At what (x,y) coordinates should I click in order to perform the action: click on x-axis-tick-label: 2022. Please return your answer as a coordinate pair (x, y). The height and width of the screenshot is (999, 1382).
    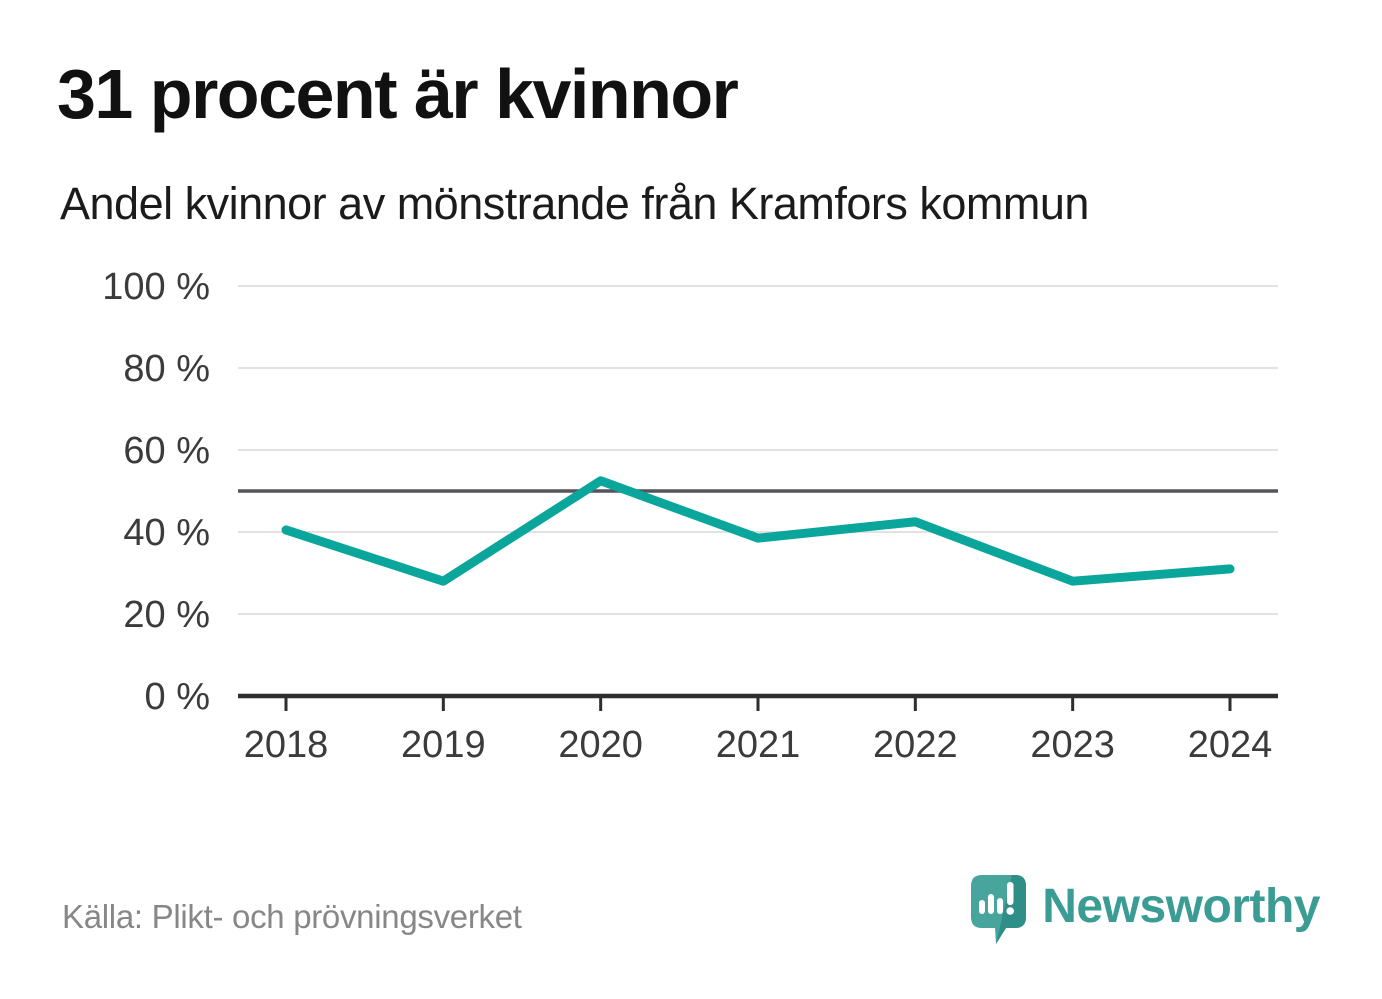
    Looking at the image, I should click on (915, 745).